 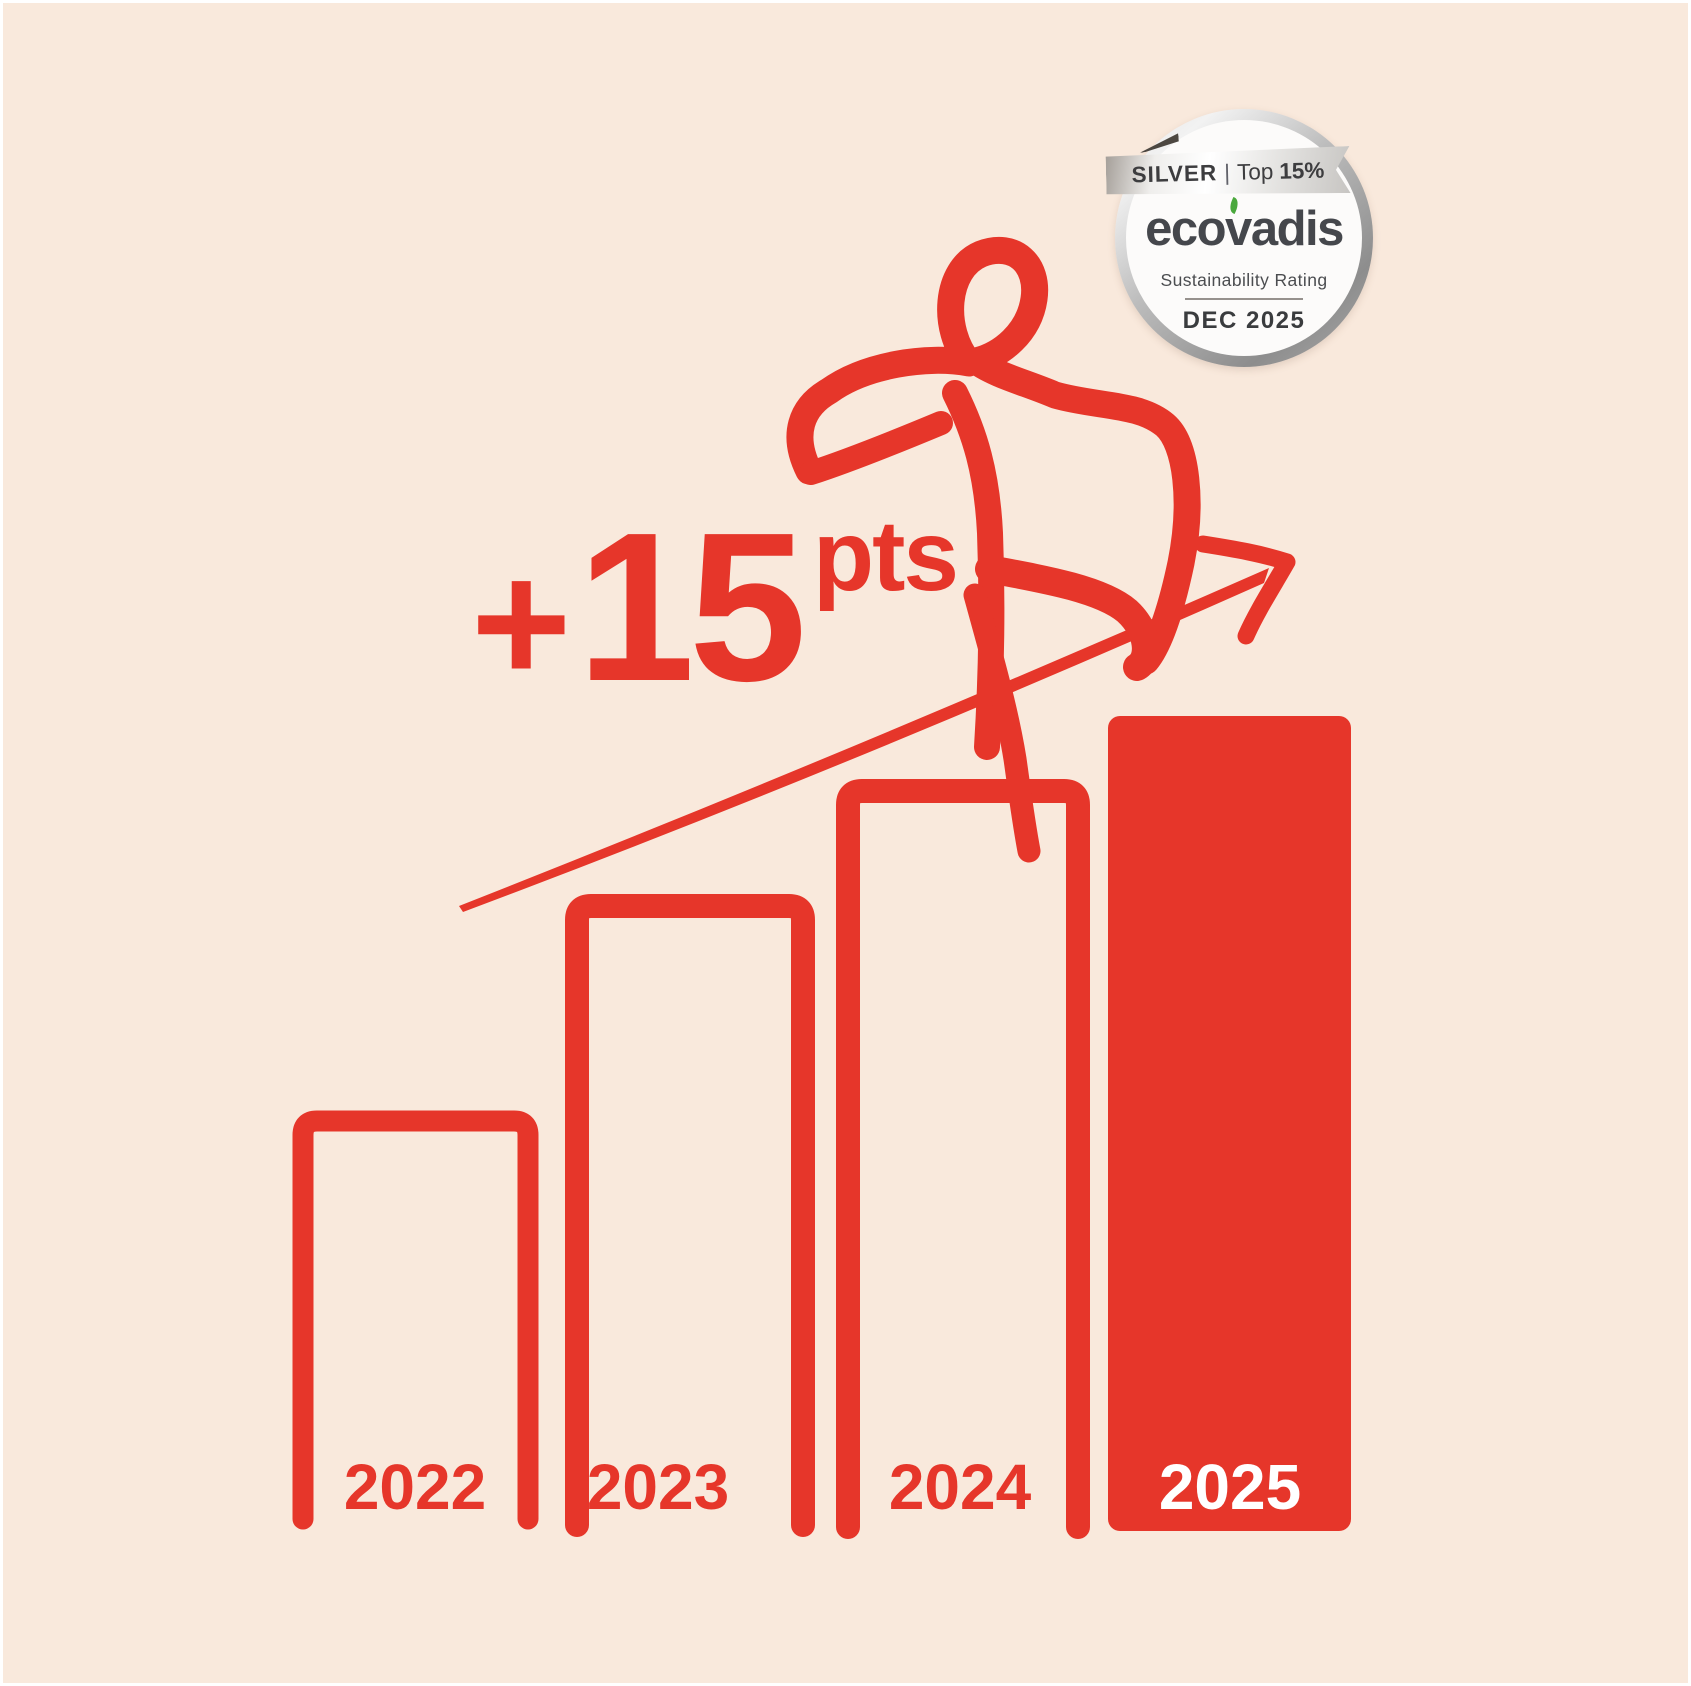 I want to click on medal-tier-label: SILVER, so click(x=1174, y=173).